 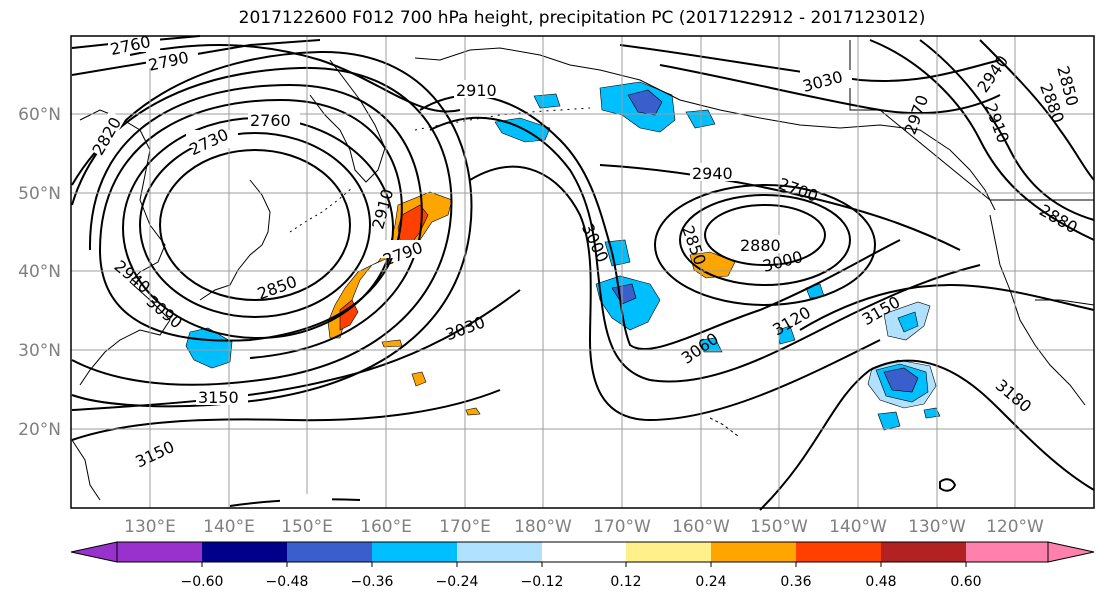 What do you see at coordinates (1071, 552) in the screenshot?
I see `colorbar-extend-high` at bounding box center [1071, 552].